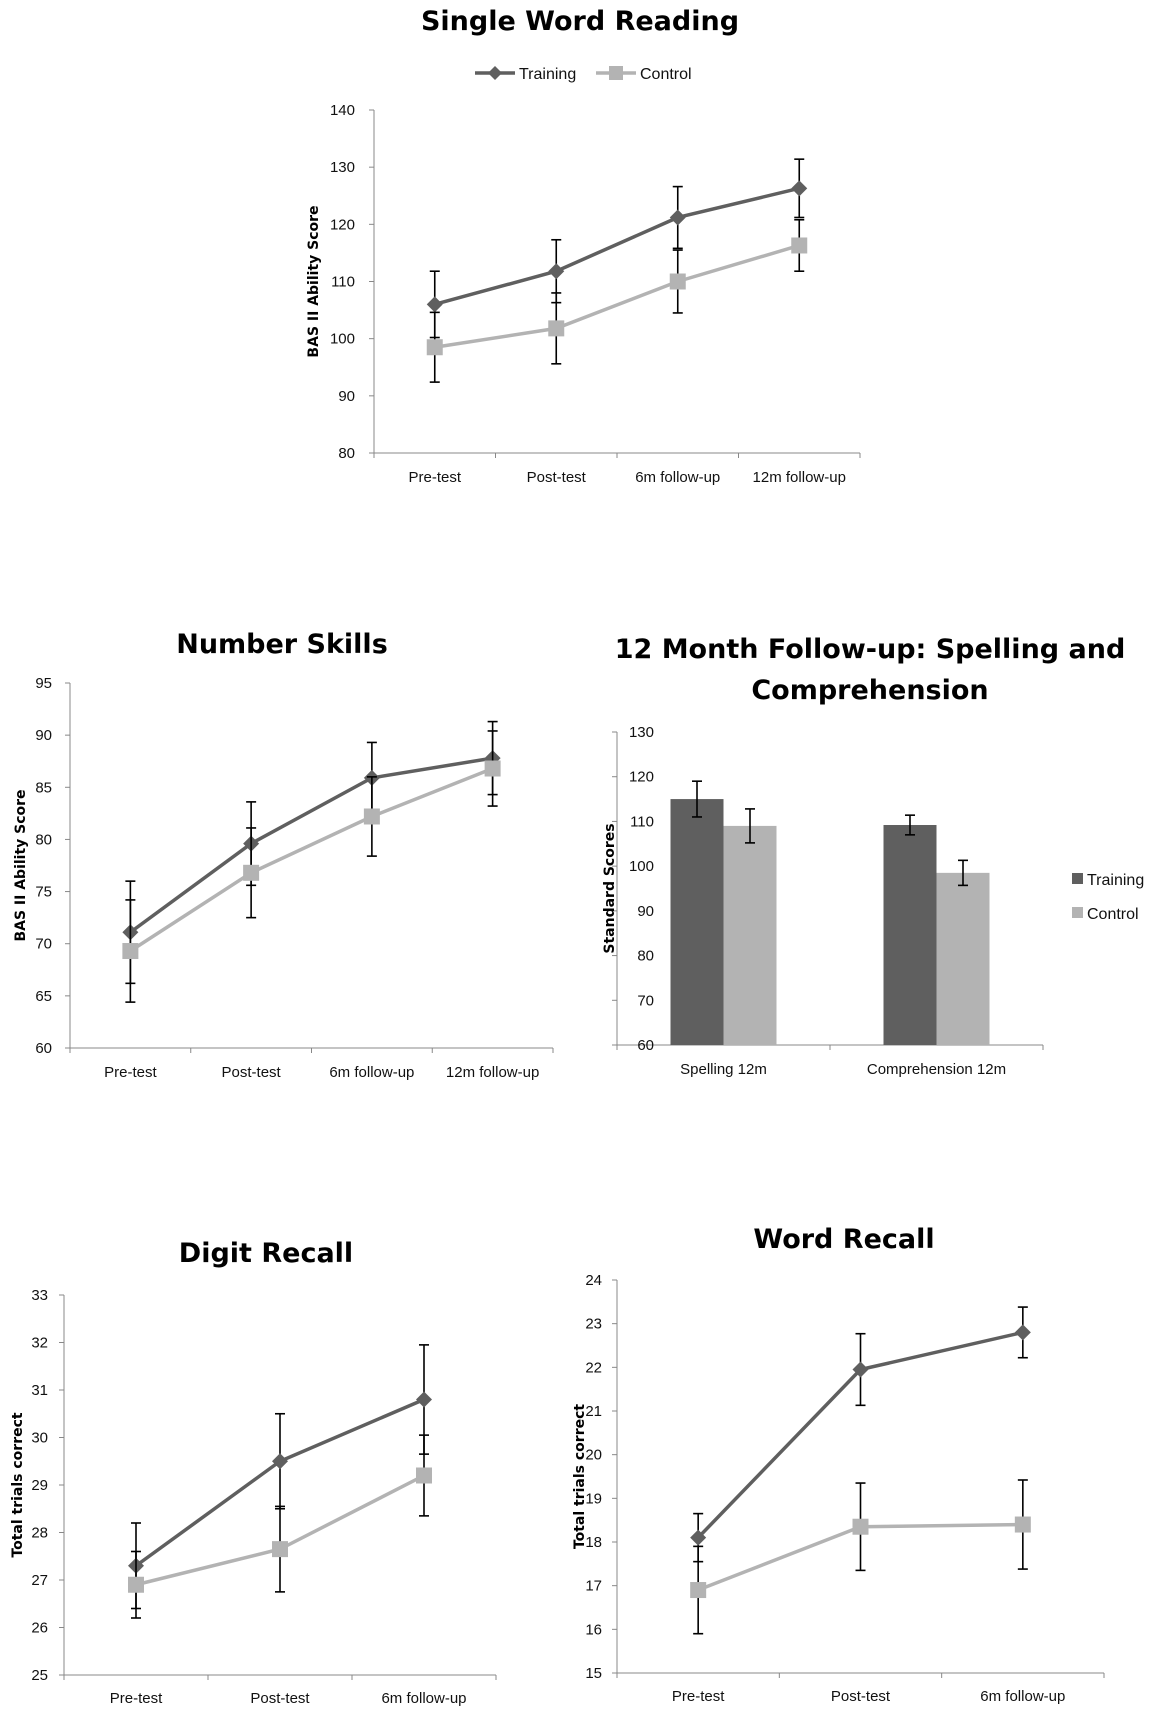  I want to click on y-tick-label: 70, so click(645, 1000).